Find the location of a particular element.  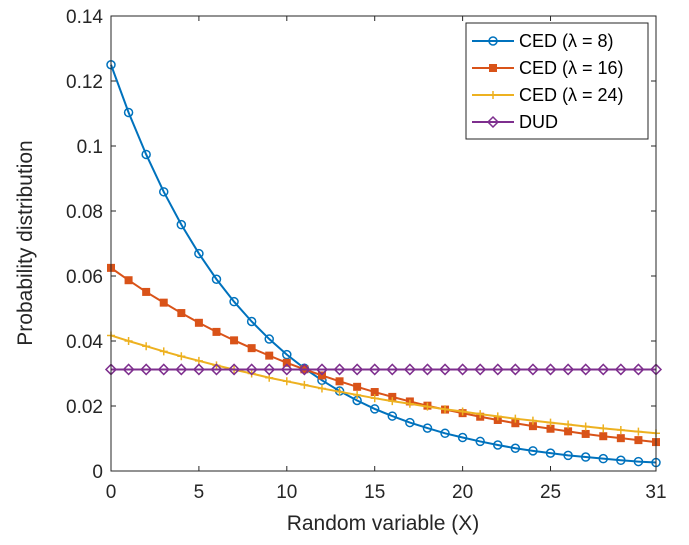

legend-item: DUD is located at coordinates (515, 122).